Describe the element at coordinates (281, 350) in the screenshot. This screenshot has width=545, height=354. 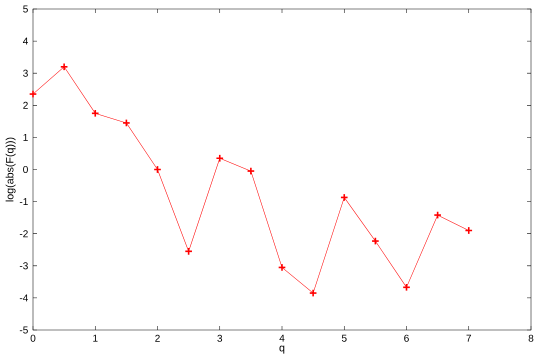
I see `x-axis-title: q` at that location.